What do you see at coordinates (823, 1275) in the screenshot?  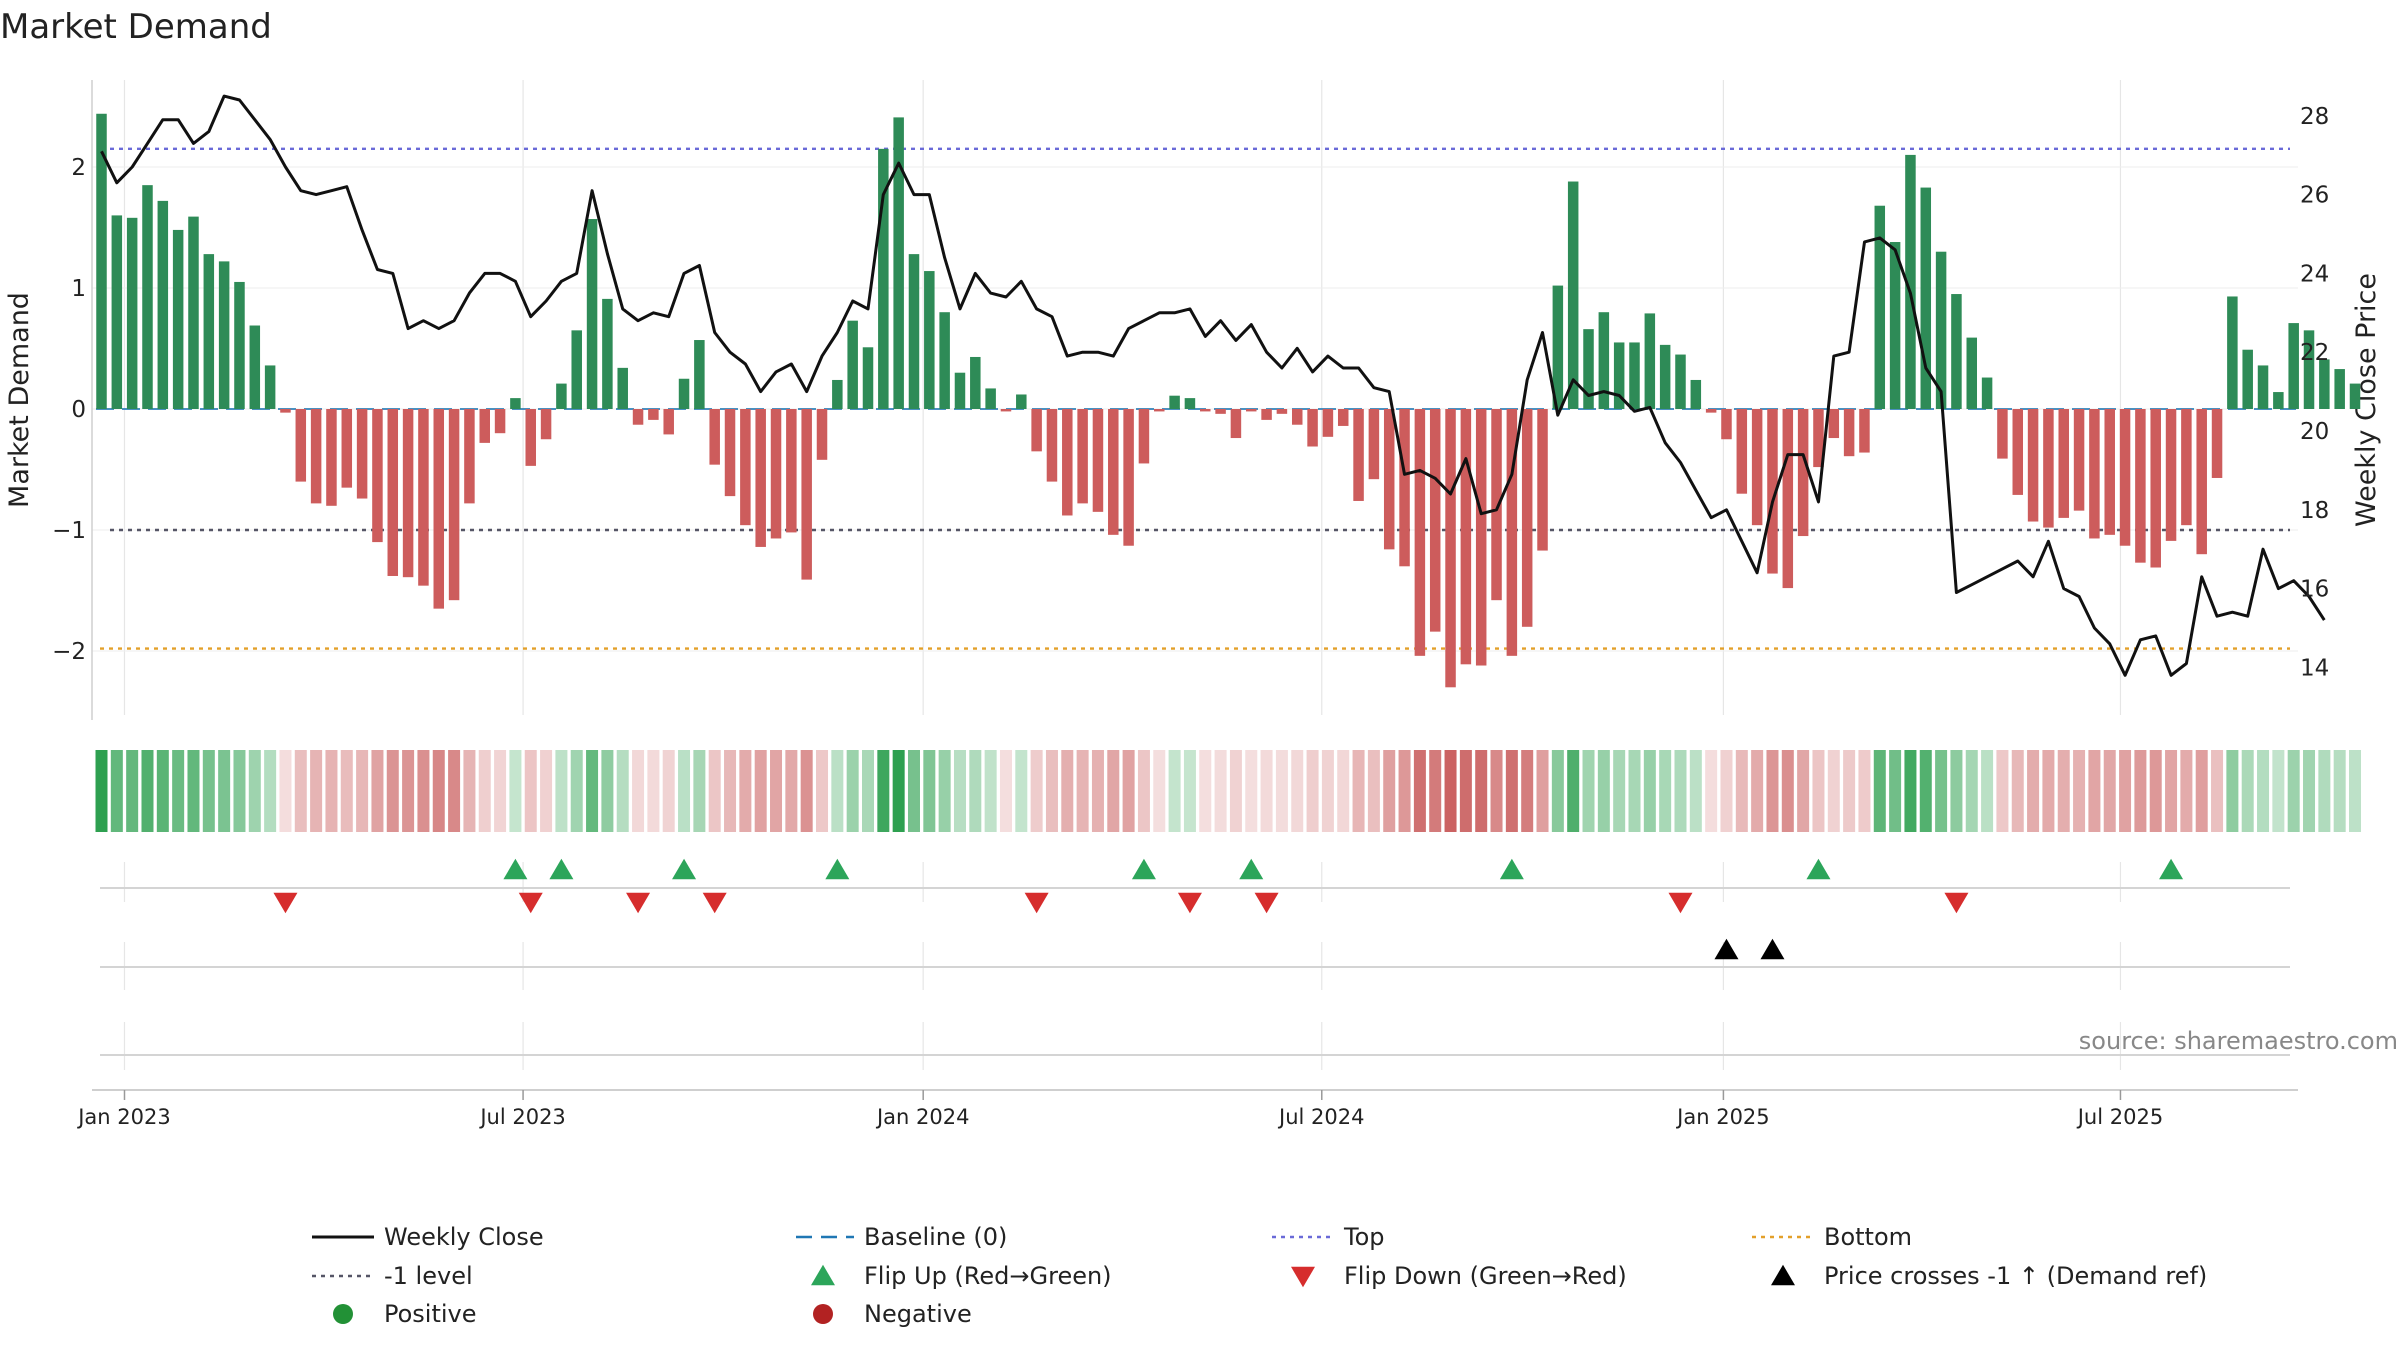 I see `legend-flip-up-swatch` at bounding box center [823, 1275].